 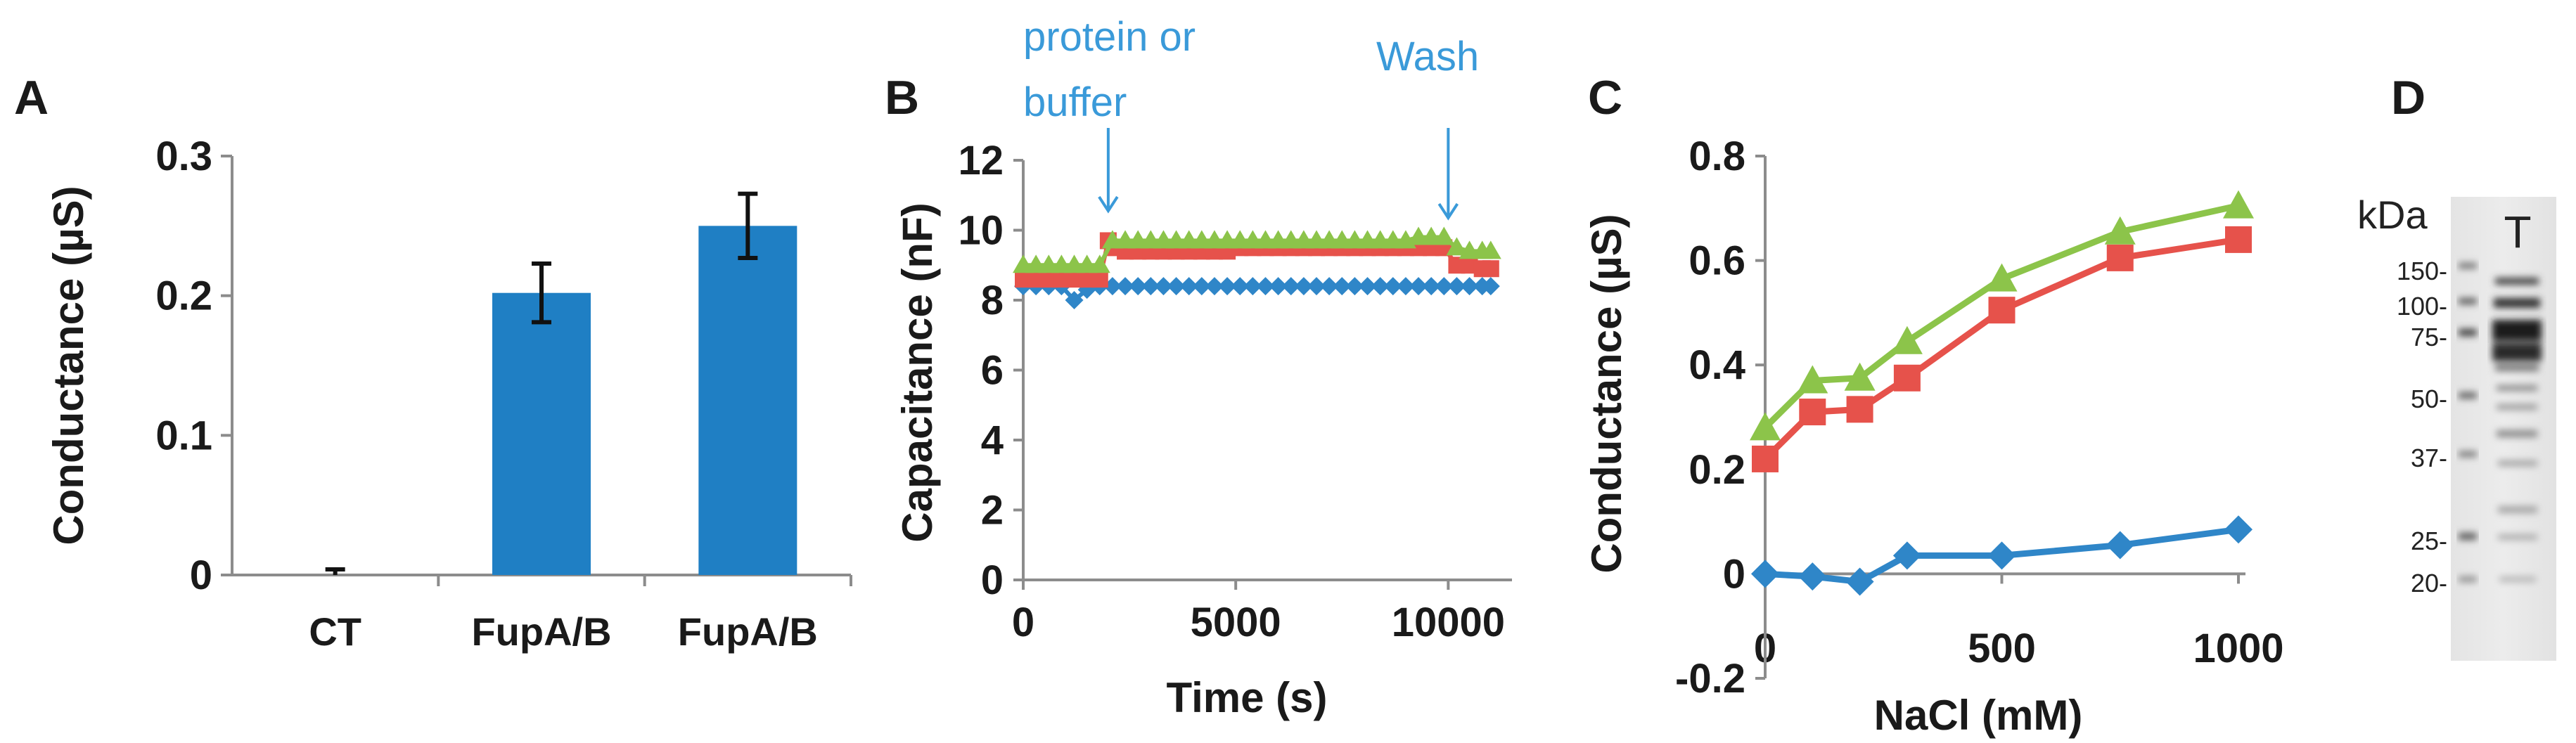 What do you see at coordinates (1023, 622) in the screenshot?
I see `panel-b-x-tick-label: 0` at bounding box center [1023, 622].